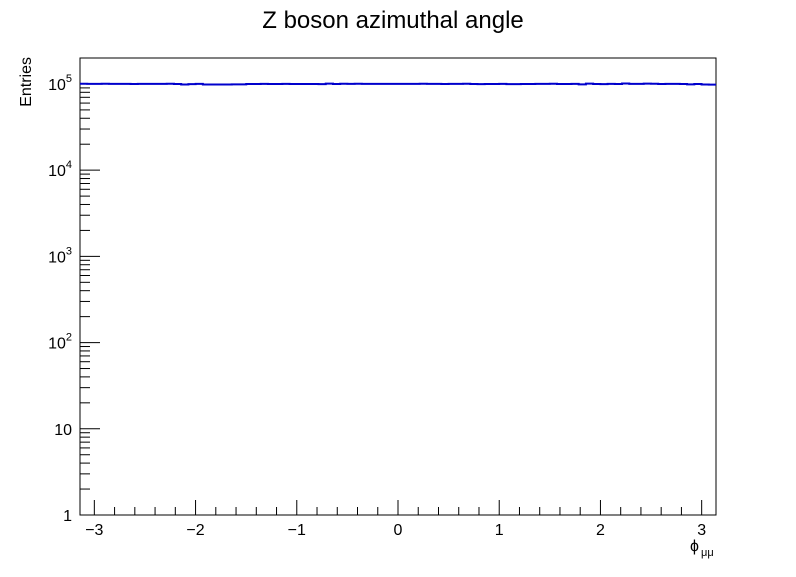  Describe the element at coordinates (26, 82) in the screenshot. I see `y-axis-title: Entries` at that location.